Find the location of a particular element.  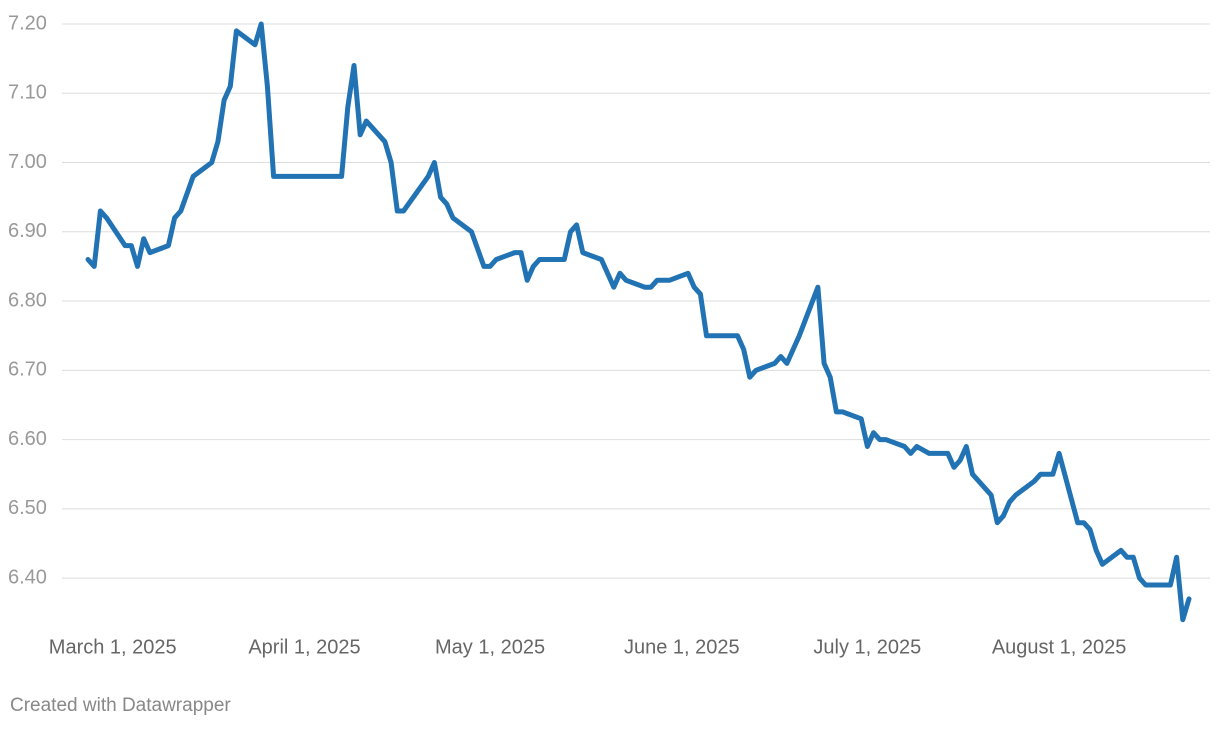

y-tick-label: 6.60 is located at coordinates (27, 439).